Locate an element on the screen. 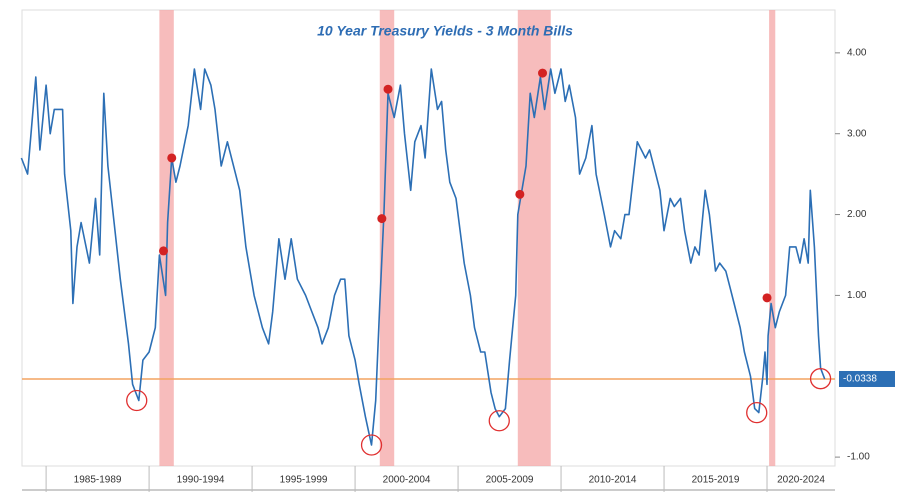 This screenshot has width=900, height=504. x-period-label: 1985-1989 is located at coordinates (98, 480).